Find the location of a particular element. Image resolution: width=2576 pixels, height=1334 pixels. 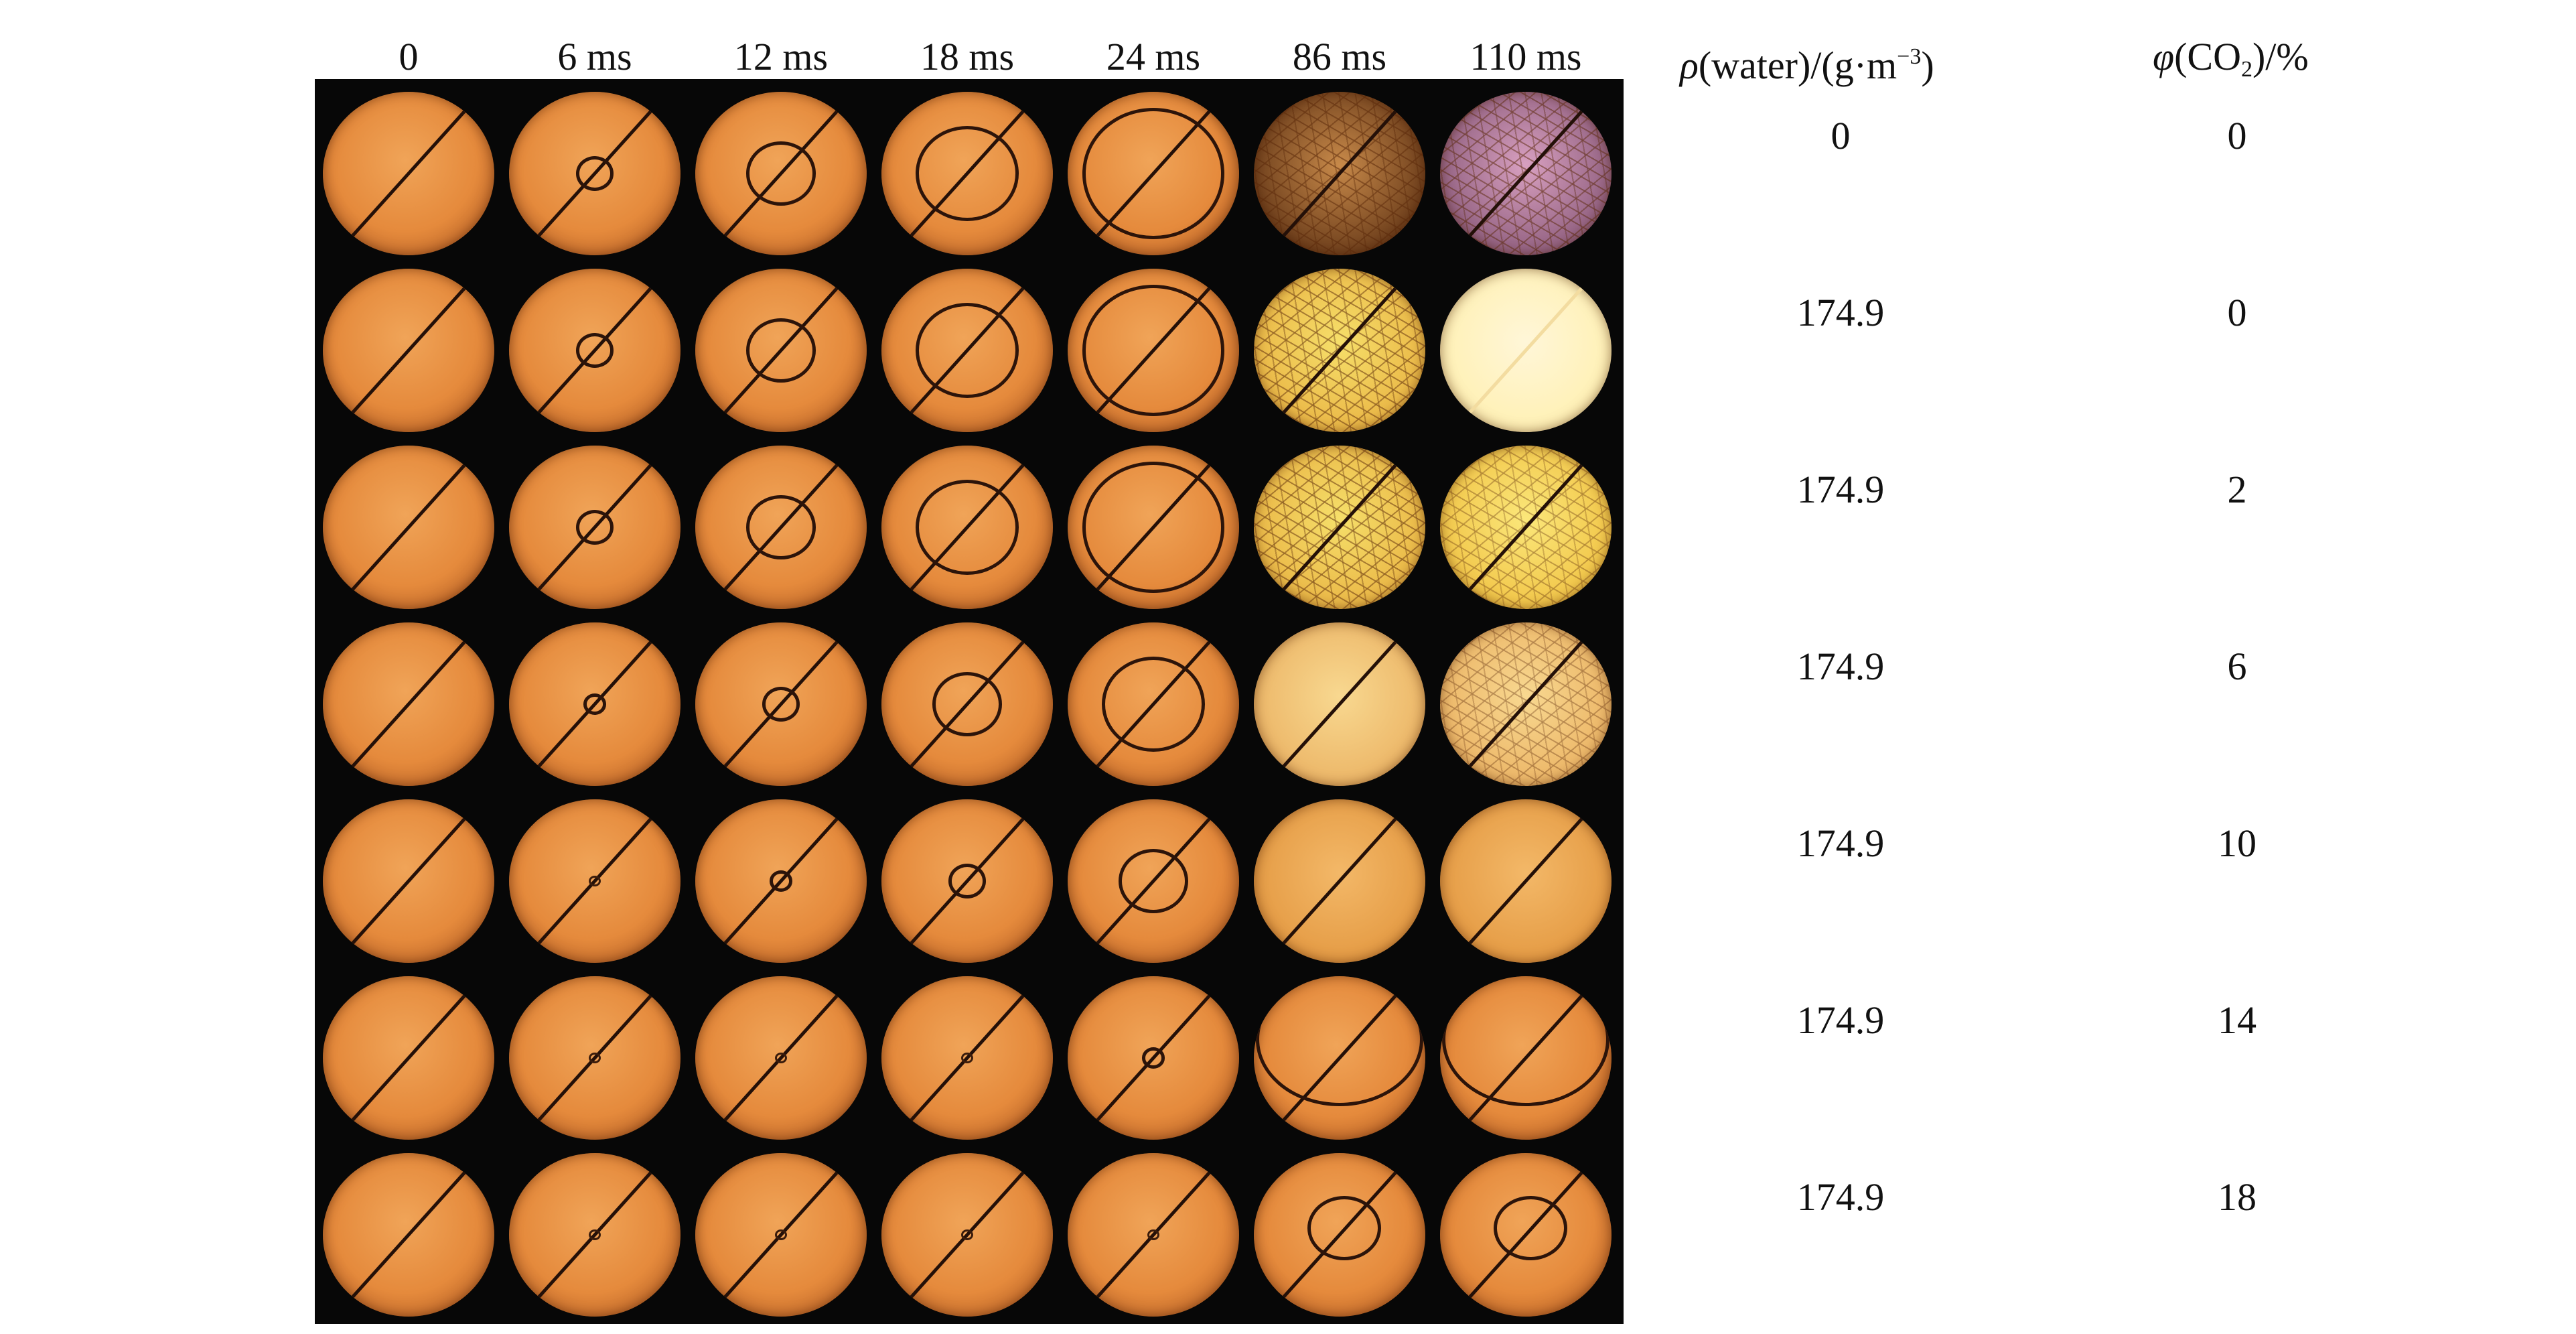

time-label: 18 ms is located at coordinates (967, 56).